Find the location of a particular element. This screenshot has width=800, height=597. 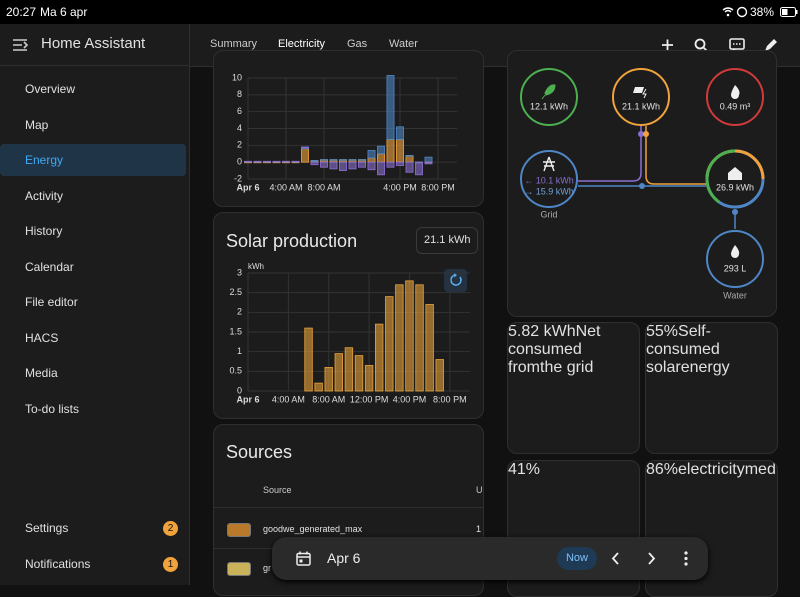

gauge-value-label: 55% is located at coordinates (662, 331).